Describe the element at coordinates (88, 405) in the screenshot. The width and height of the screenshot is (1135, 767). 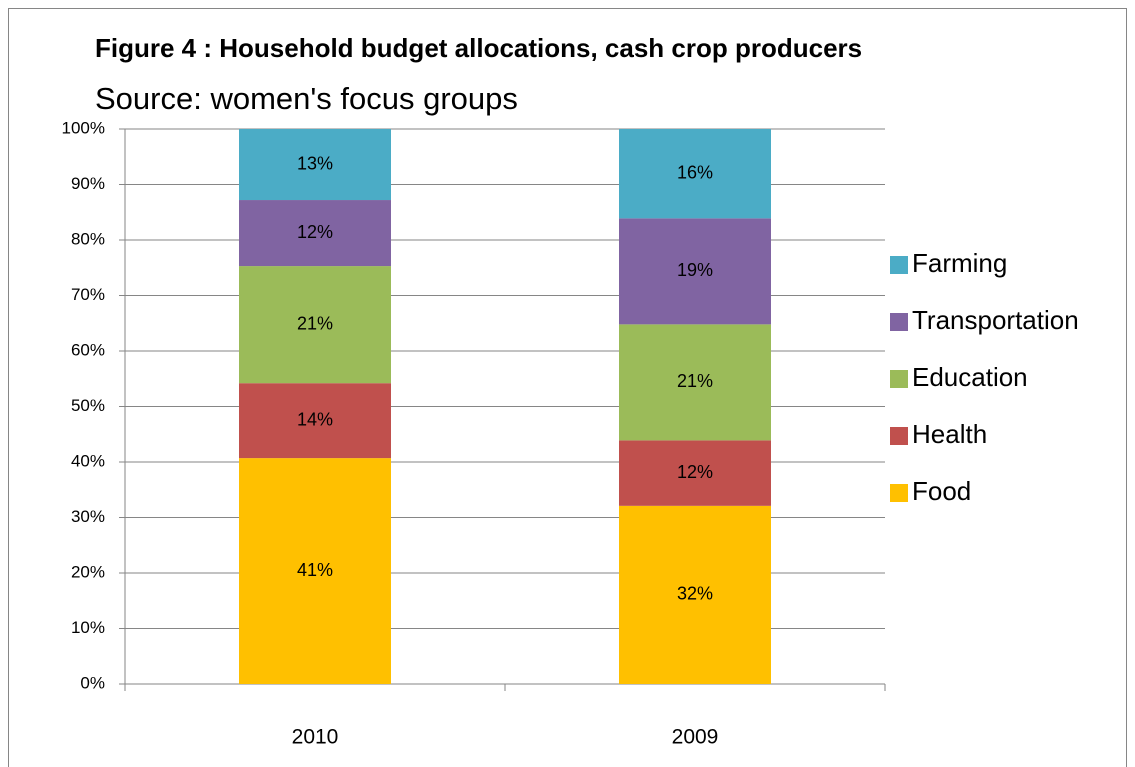
I see `y-tick-label: 50%` at that location.